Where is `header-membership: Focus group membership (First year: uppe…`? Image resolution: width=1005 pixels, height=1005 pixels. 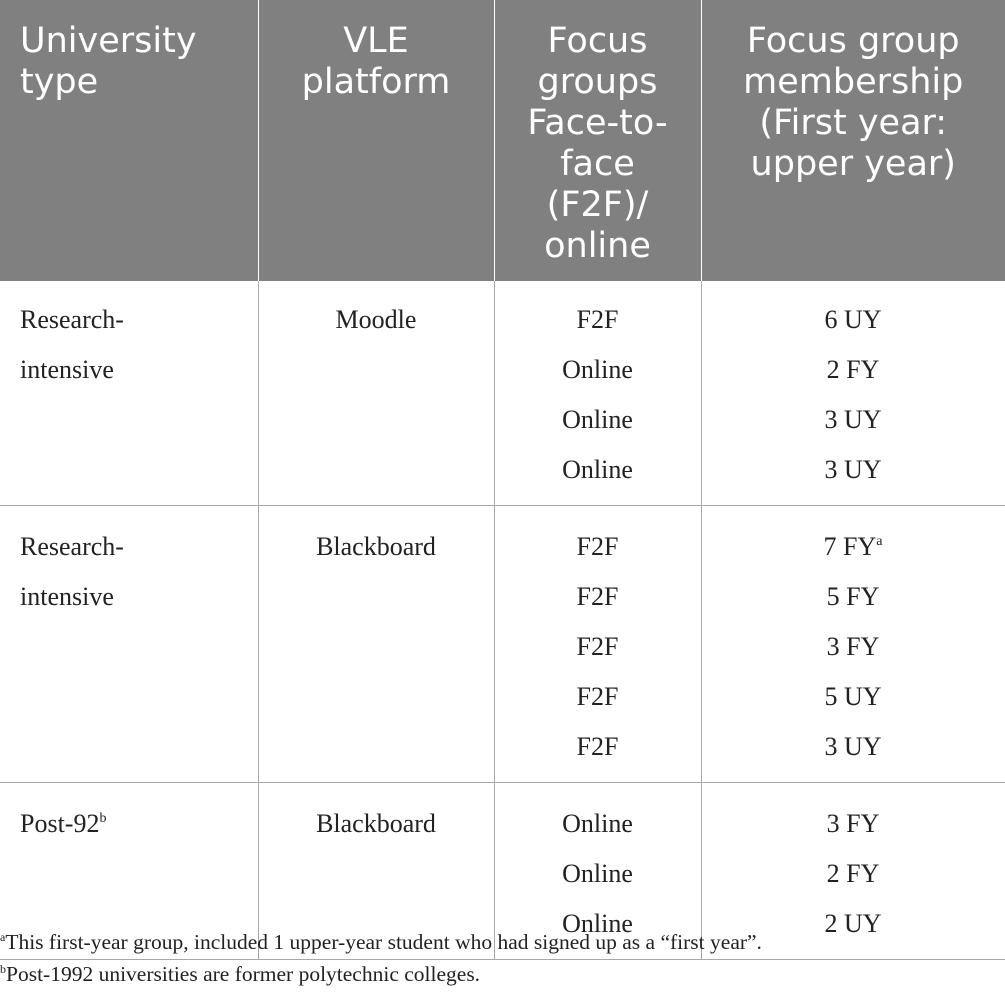
header-membership: Focus group membership (First year: uppe… is located at coordinates (852, 140).